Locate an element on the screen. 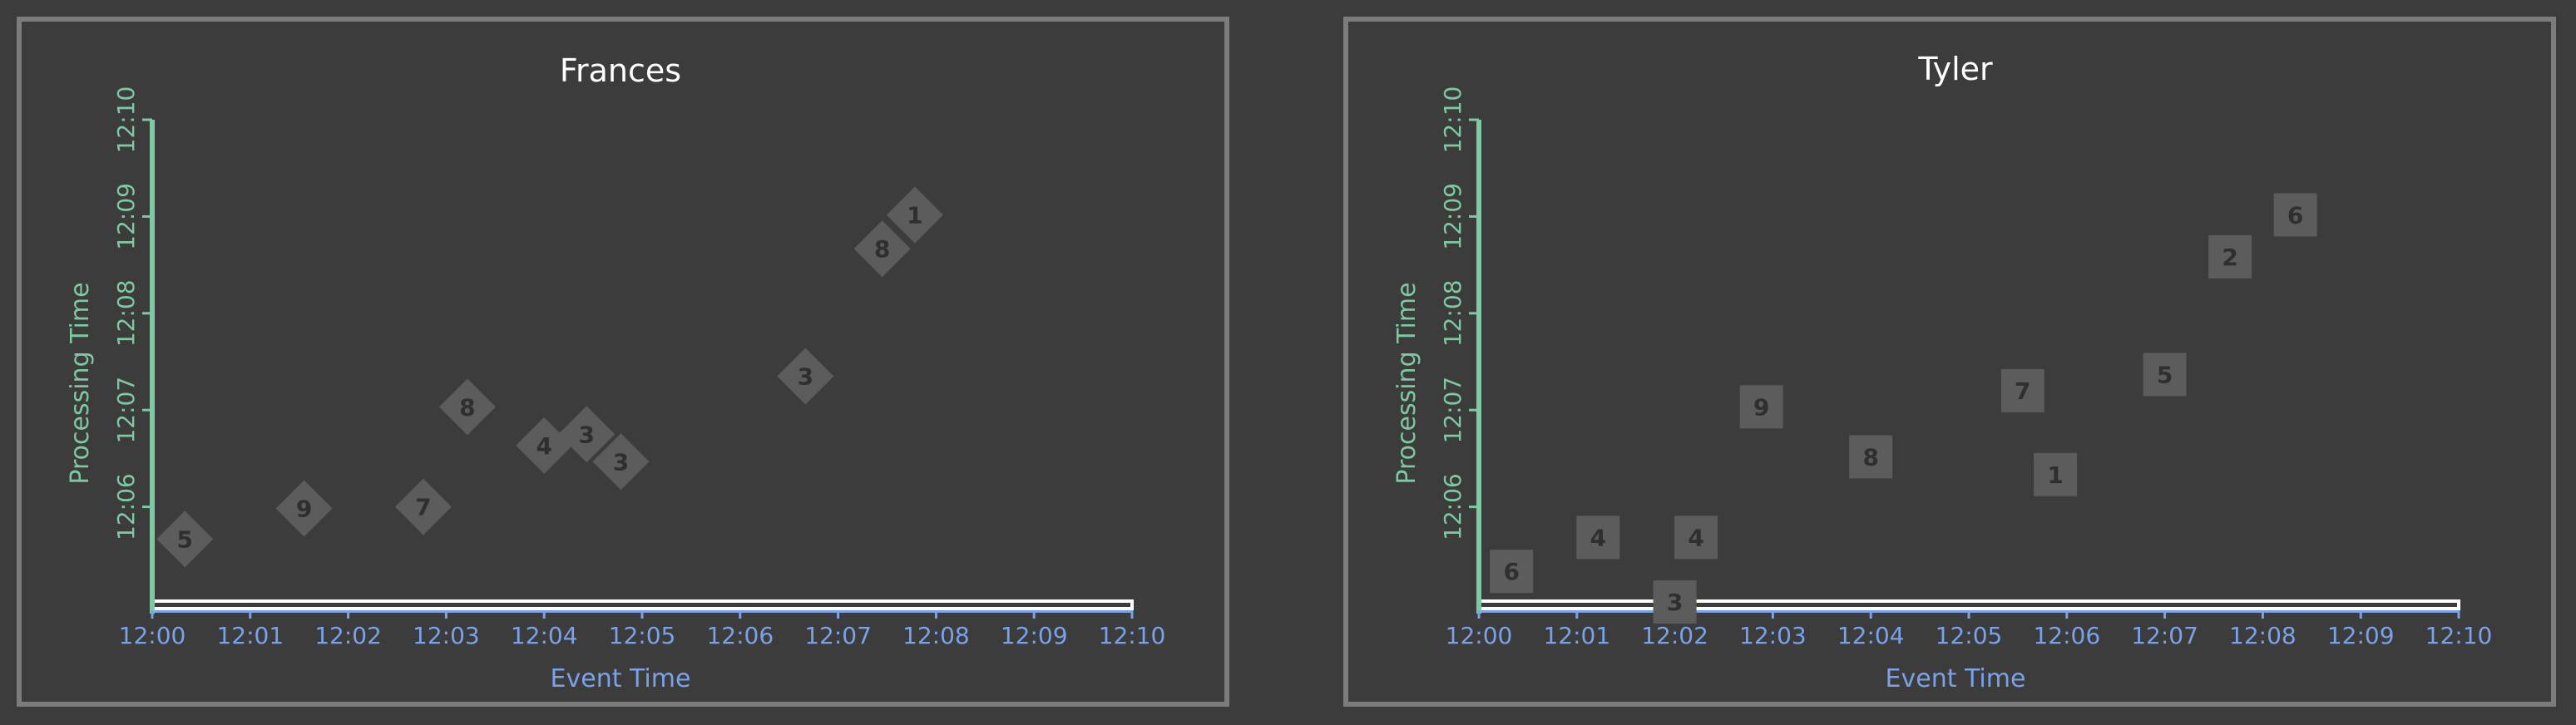  data-point: 2 is located at coordinates (2230, 256).